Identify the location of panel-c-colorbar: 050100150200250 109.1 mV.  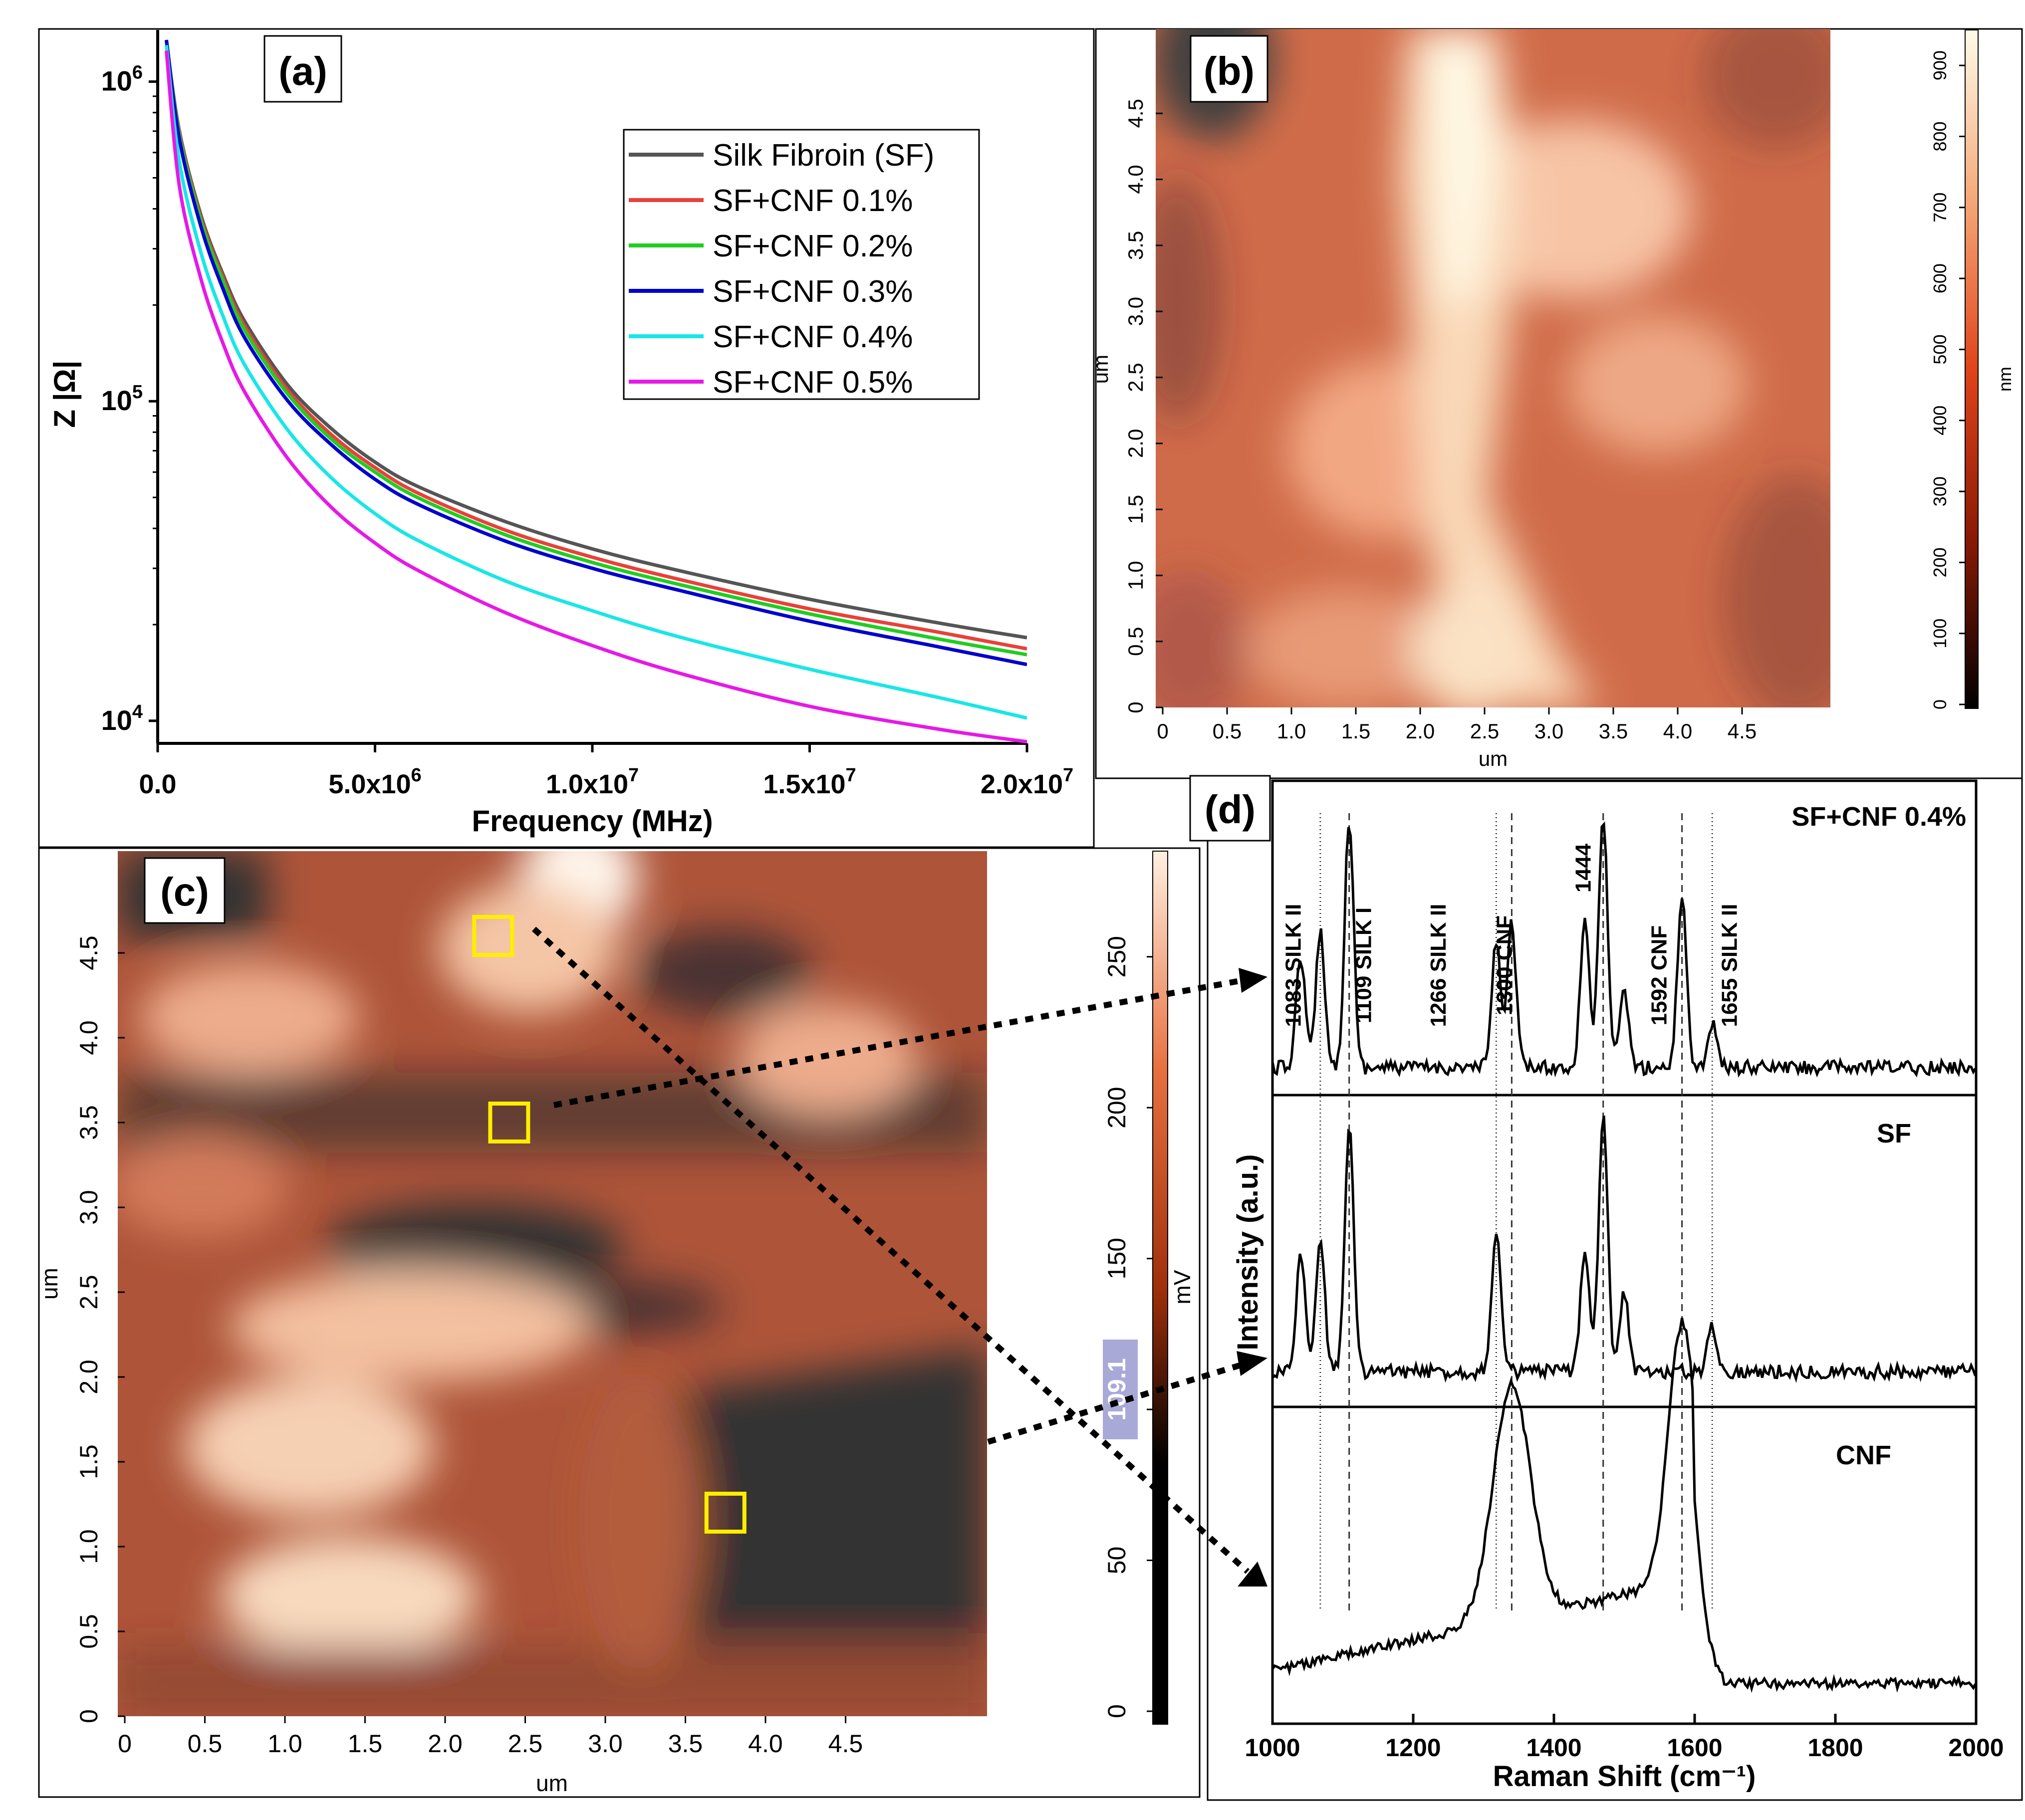
(1149, 1288).